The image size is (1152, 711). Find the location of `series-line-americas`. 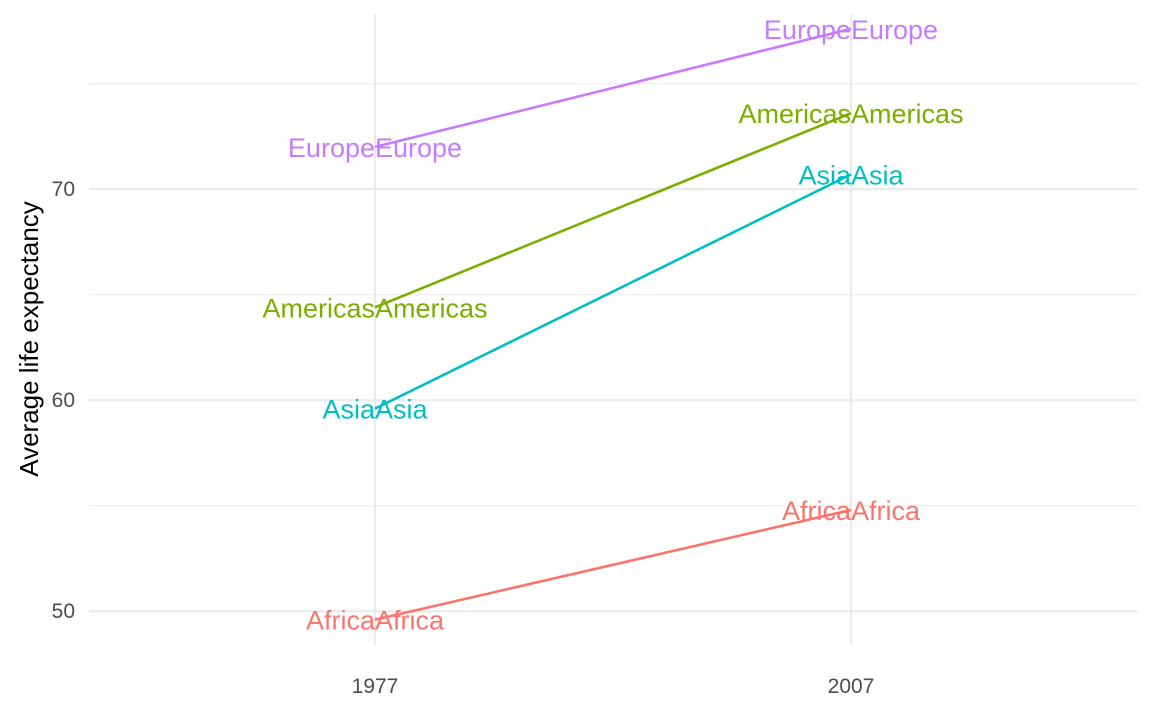

series-line-americas is located at coordinates (613, 210).